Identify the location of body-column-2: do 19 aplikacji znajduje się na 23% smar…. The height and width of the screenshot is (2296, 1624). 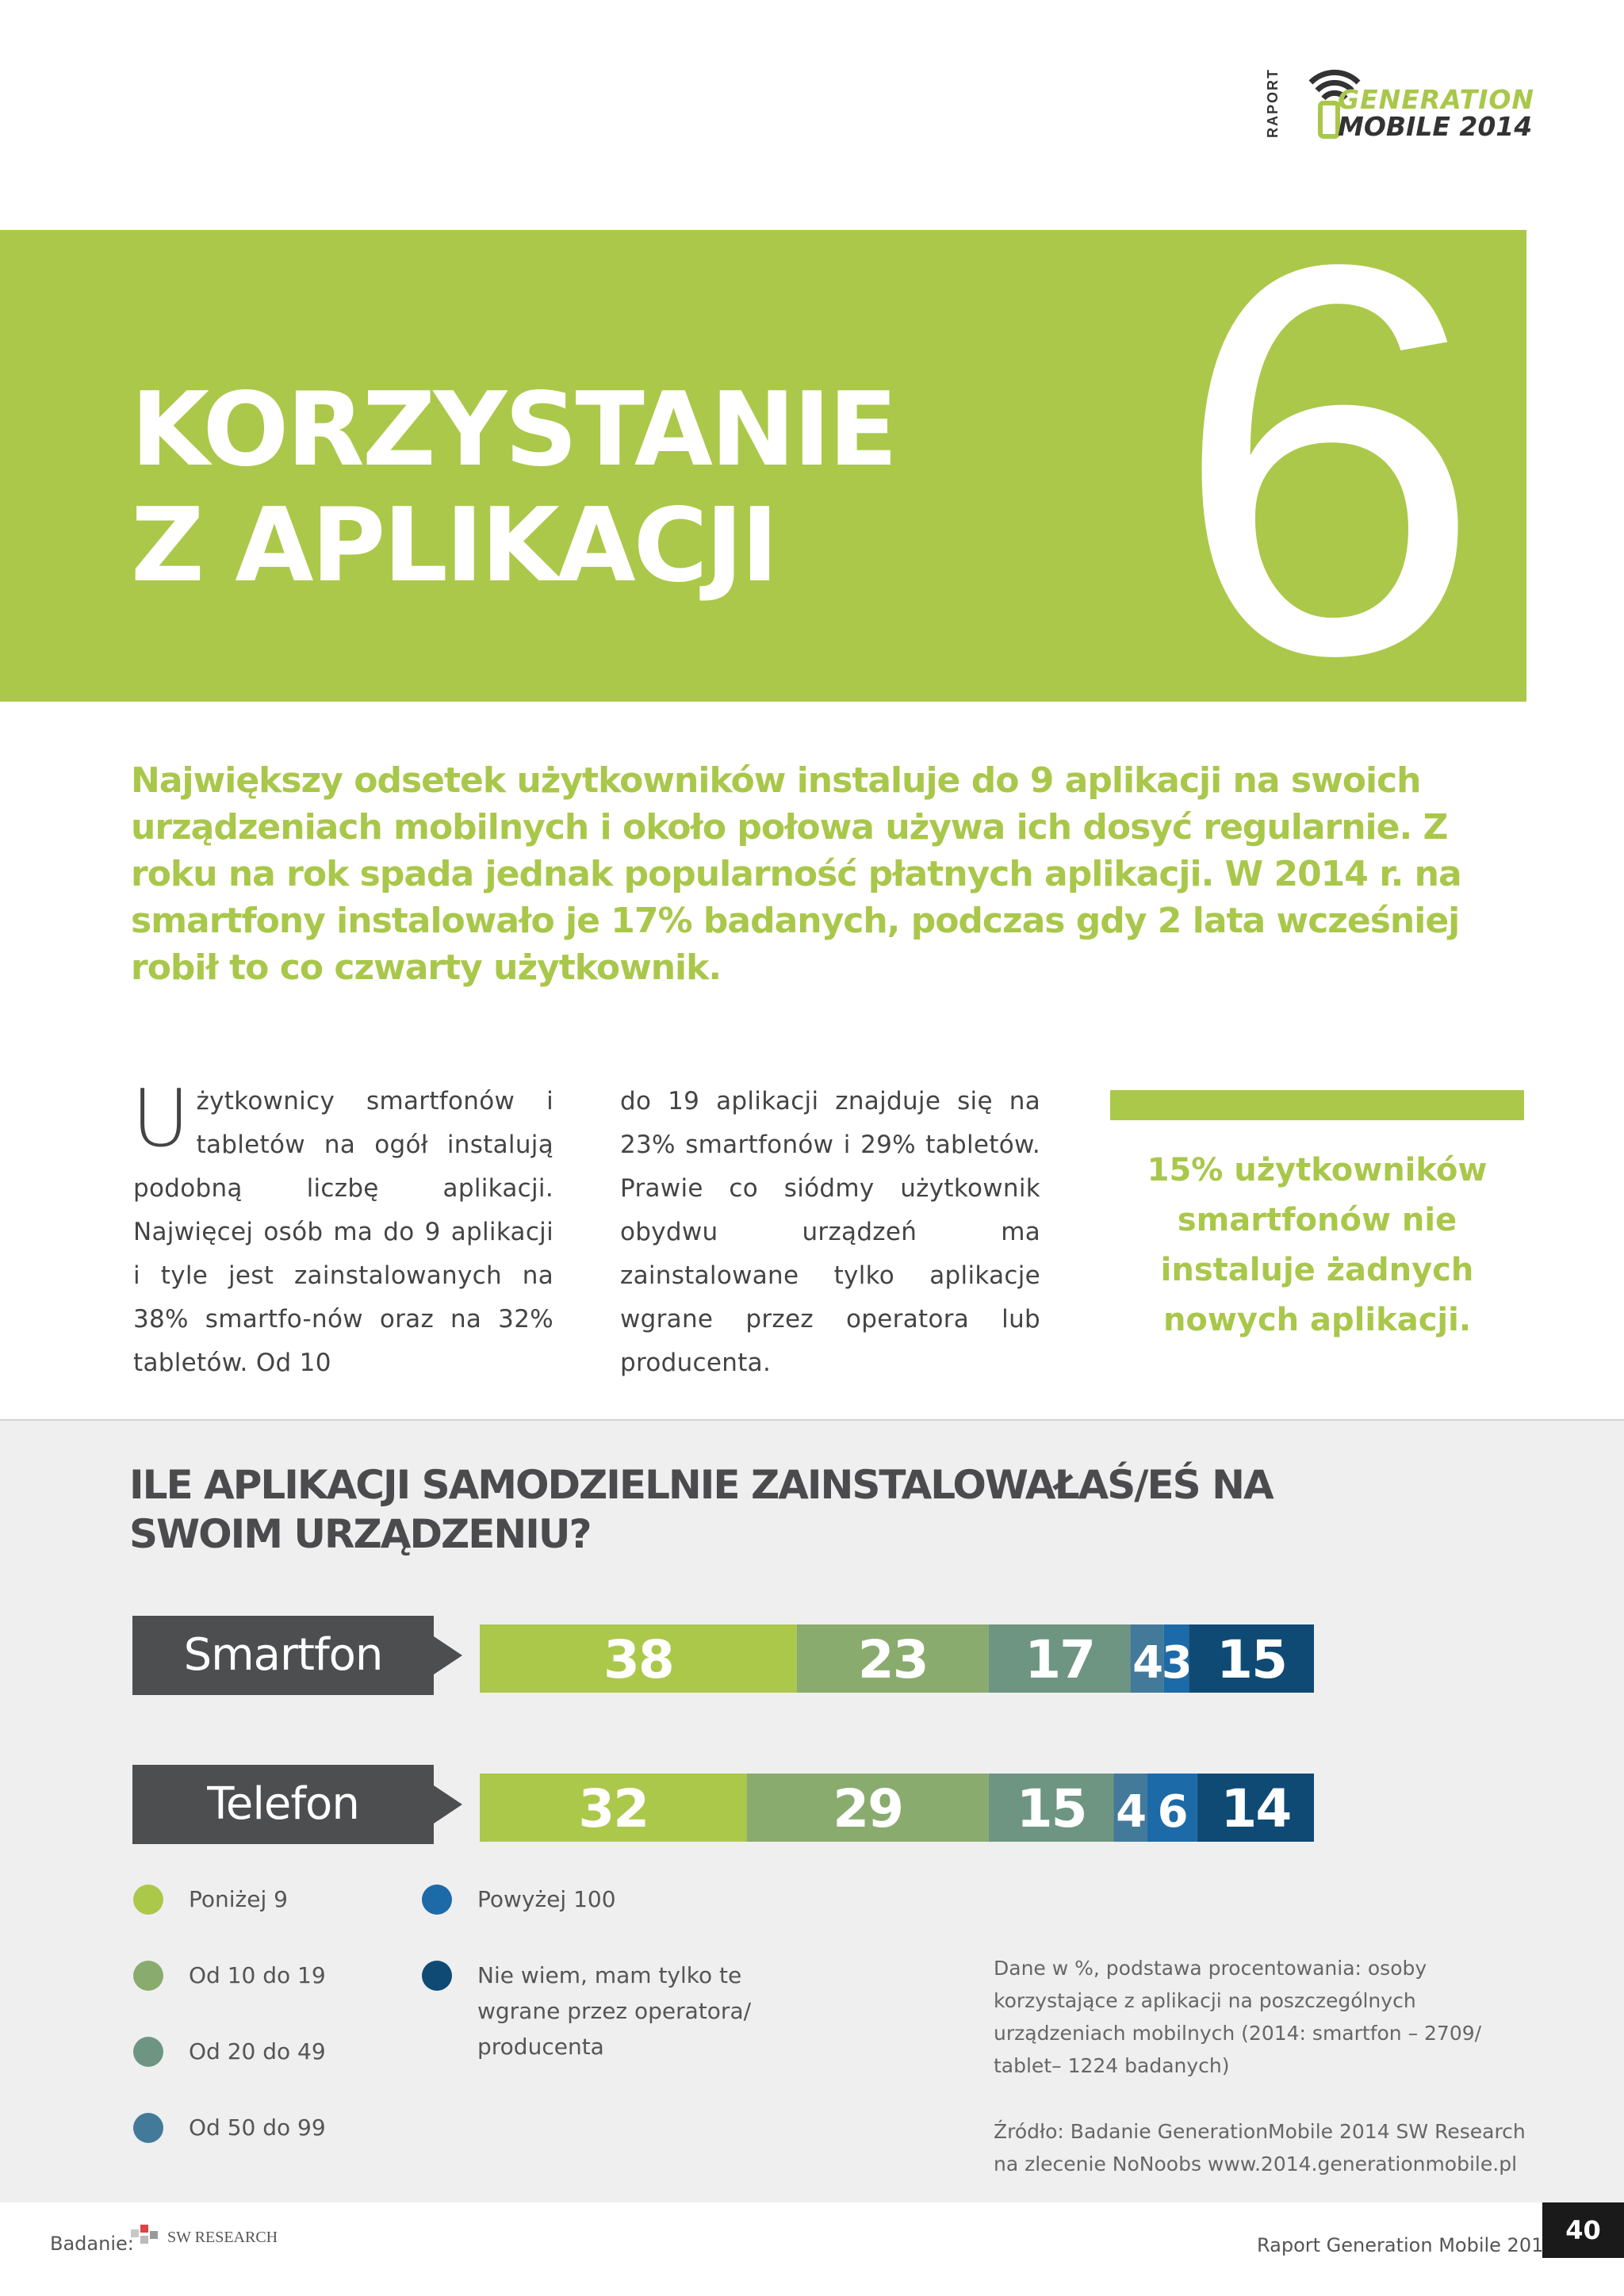
(830, 1232).